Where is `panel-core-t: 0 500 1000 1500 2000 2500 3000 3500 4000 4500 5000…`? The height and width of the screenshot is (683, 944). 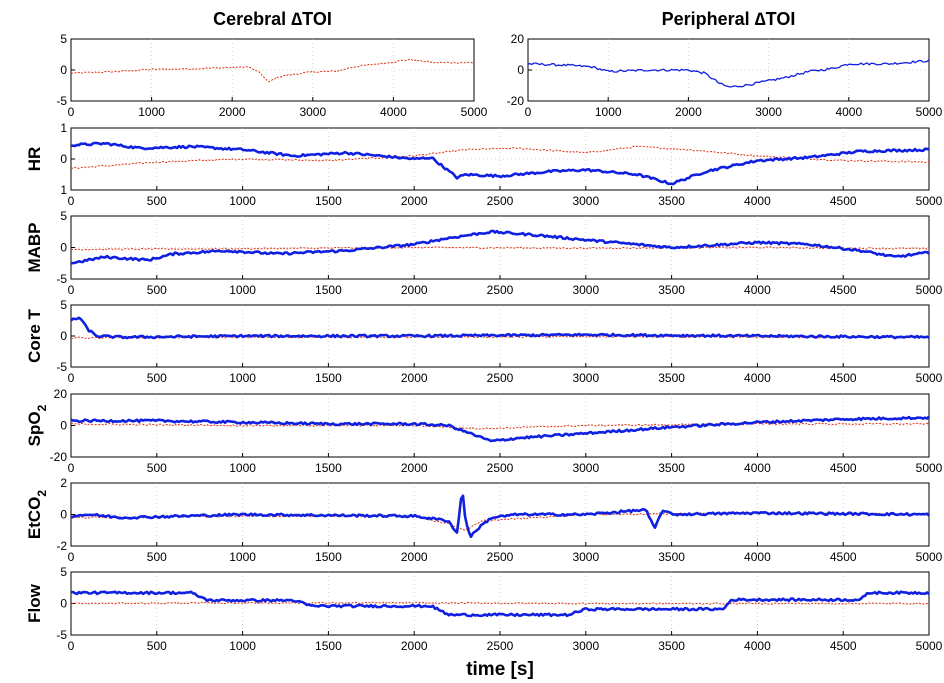
panel-core-t: 0 500 1000 1500 2000 2500 3000 3500 4000 4500 5000… is located at coordinates (484, 341).